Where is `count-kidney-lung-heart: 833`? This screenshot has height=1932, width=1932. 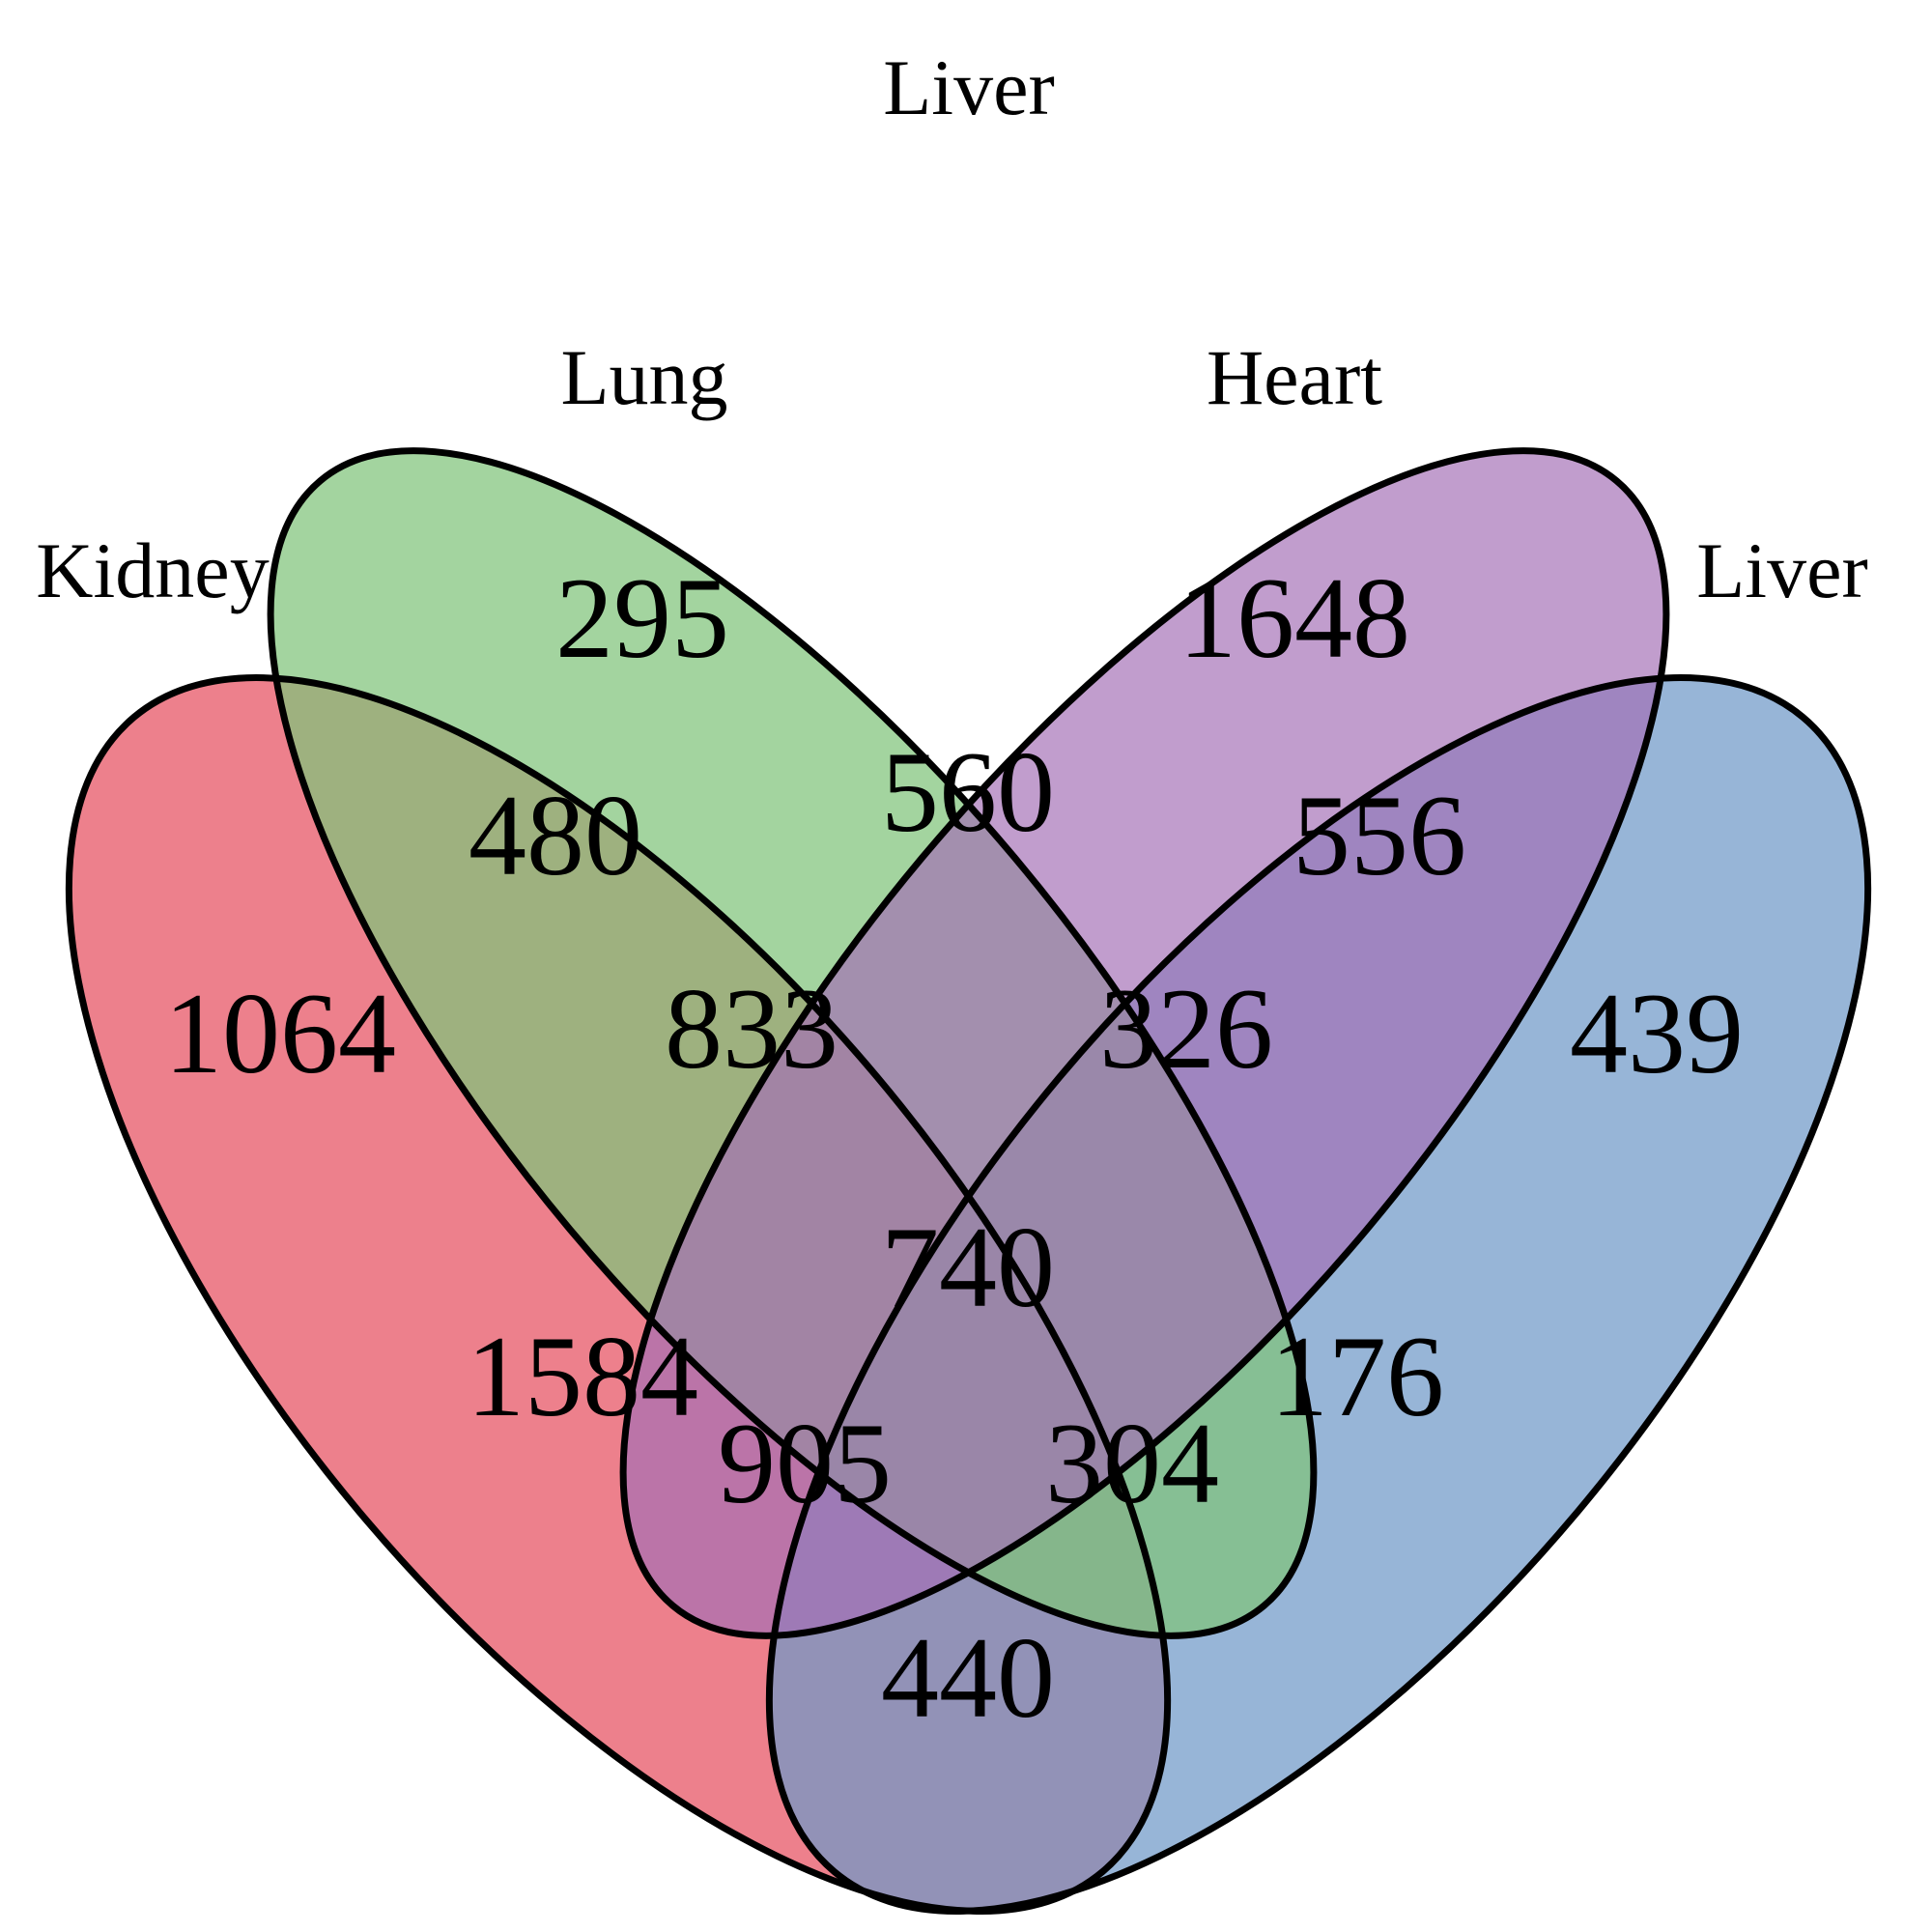 count-kidney-lung-heart: 833 is located at coordinates (751, 1028).